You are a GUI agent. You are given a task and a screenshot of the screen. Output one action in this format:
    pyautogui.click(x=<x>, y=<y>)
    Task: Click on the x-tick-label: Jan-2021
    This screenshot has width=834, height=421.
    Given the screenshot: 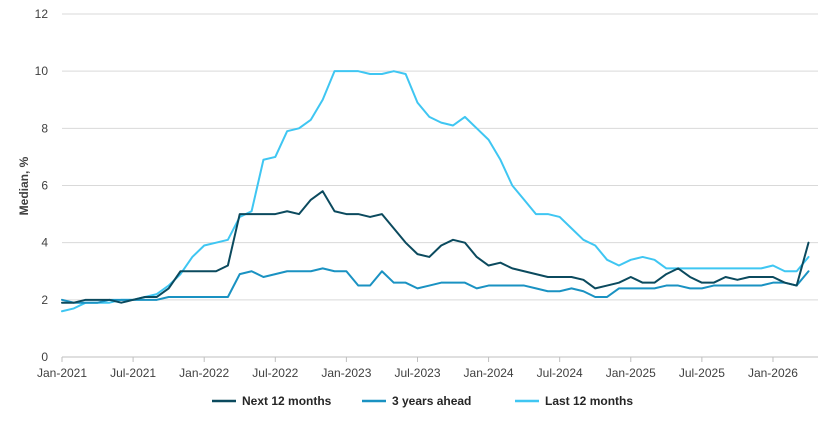 What is the action you would take?
    pyautogui.click(x=62, y=373)
    